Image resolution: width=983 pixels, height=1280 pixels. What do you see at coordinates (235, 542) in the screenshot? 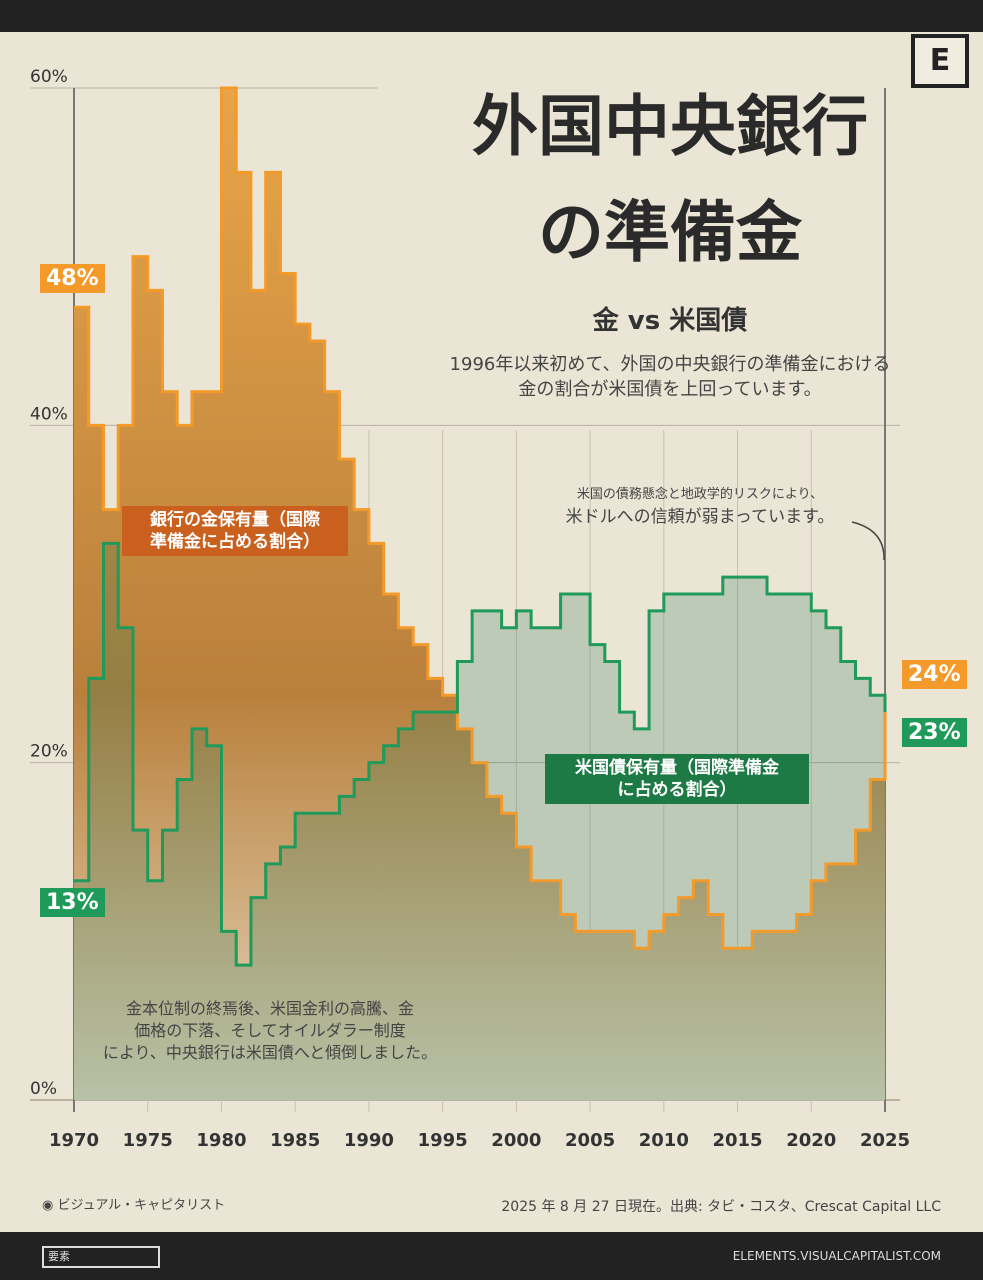
I see `label-line: 準備金に占める割合）` at bounding box center [235, 542].